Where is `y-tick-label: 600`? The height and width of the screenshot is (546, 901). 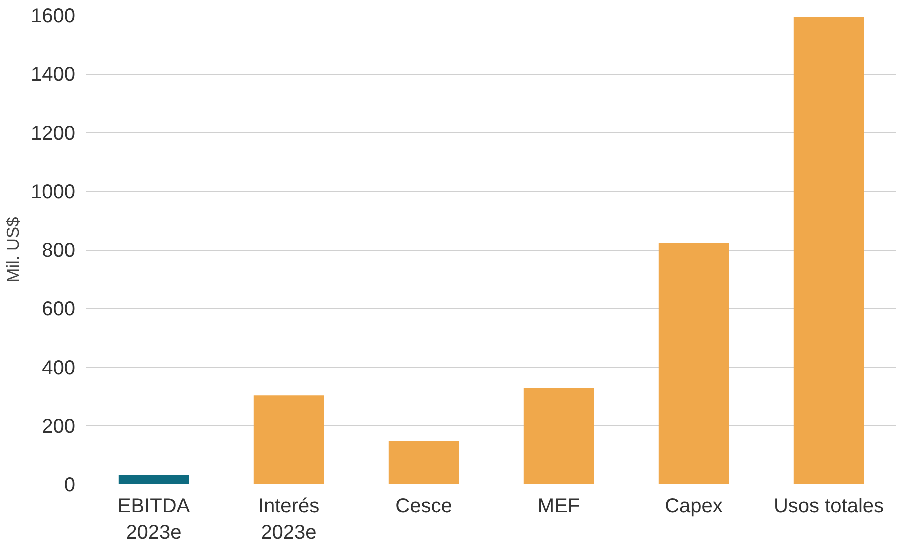 y-tick-label: 600 is located at coordinates (59, 309).